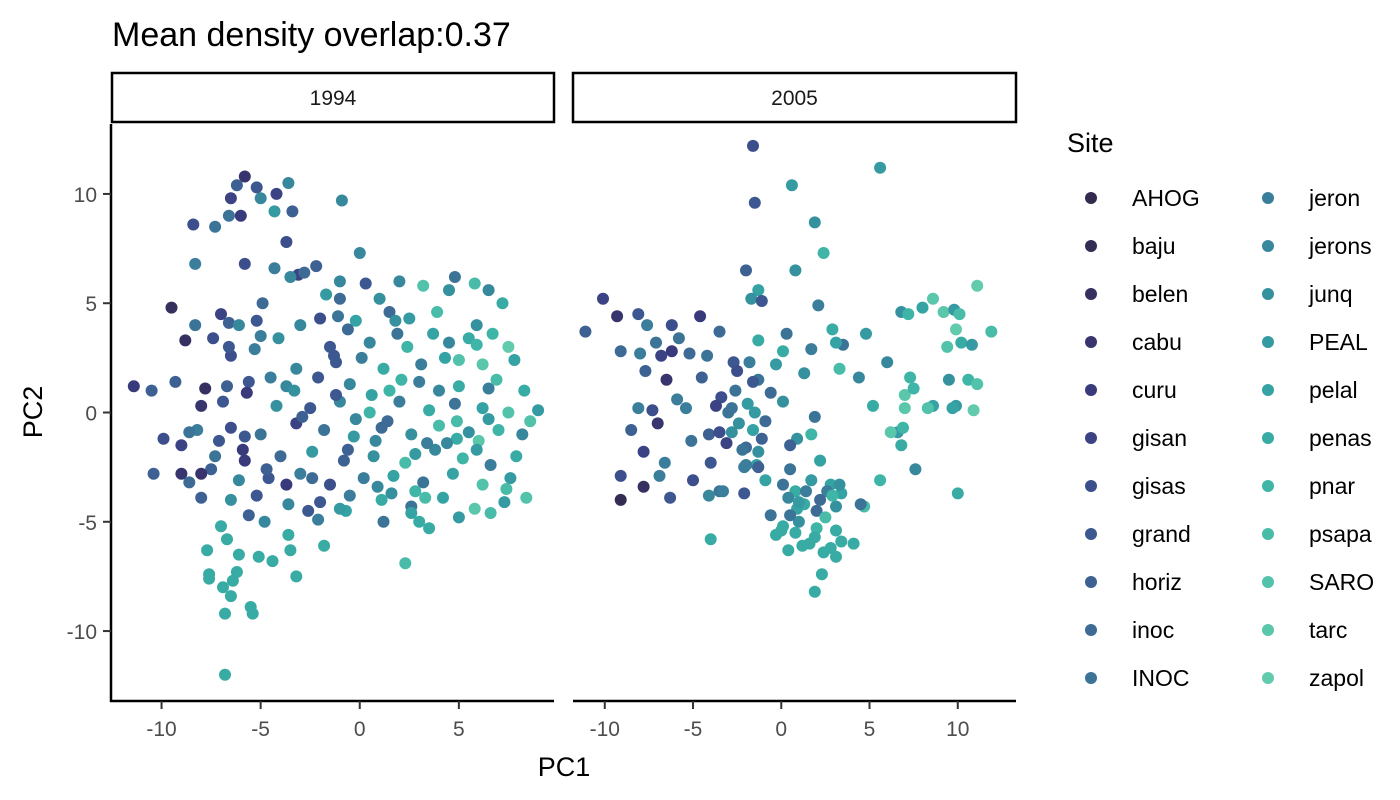  What do you see at coordinates (1307, 294) in the screenshot?
I see `legend-item-junq: junq` at bounding box center [1307, 294].